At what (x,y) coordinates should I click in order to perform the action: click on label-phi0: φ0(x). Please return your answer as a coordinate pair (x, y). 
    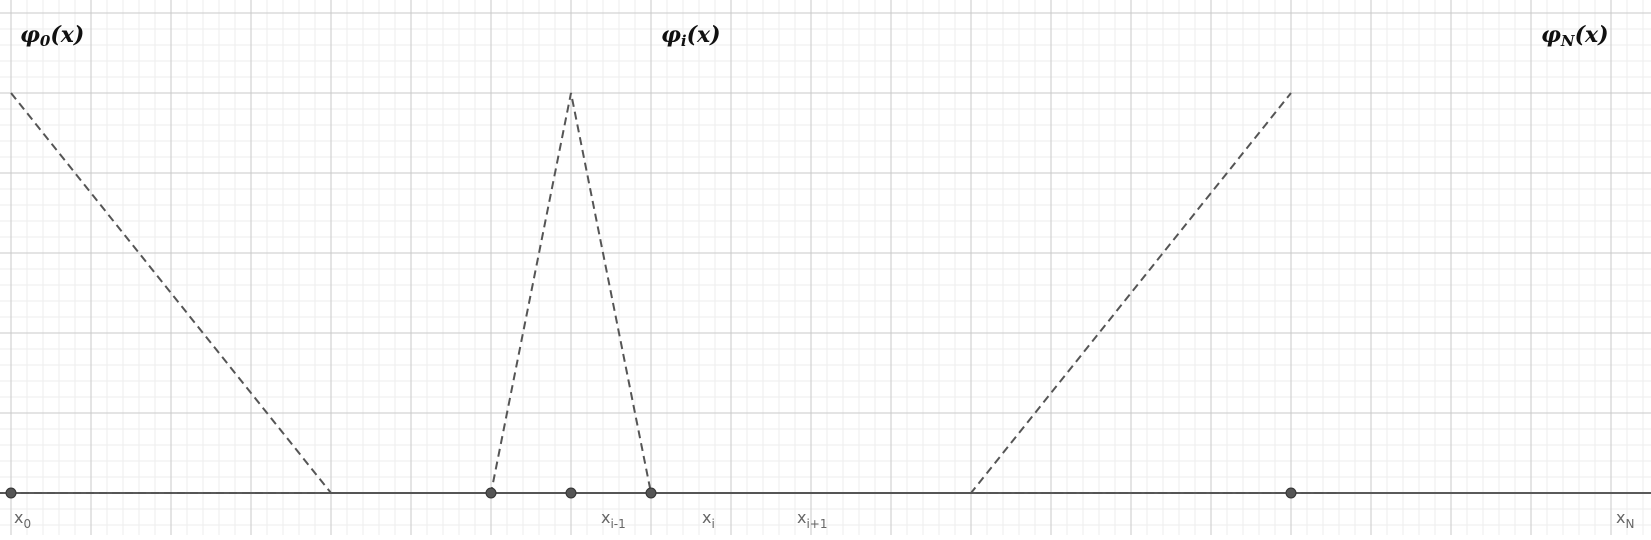
    Looking at the image, I should click on (52, 36).